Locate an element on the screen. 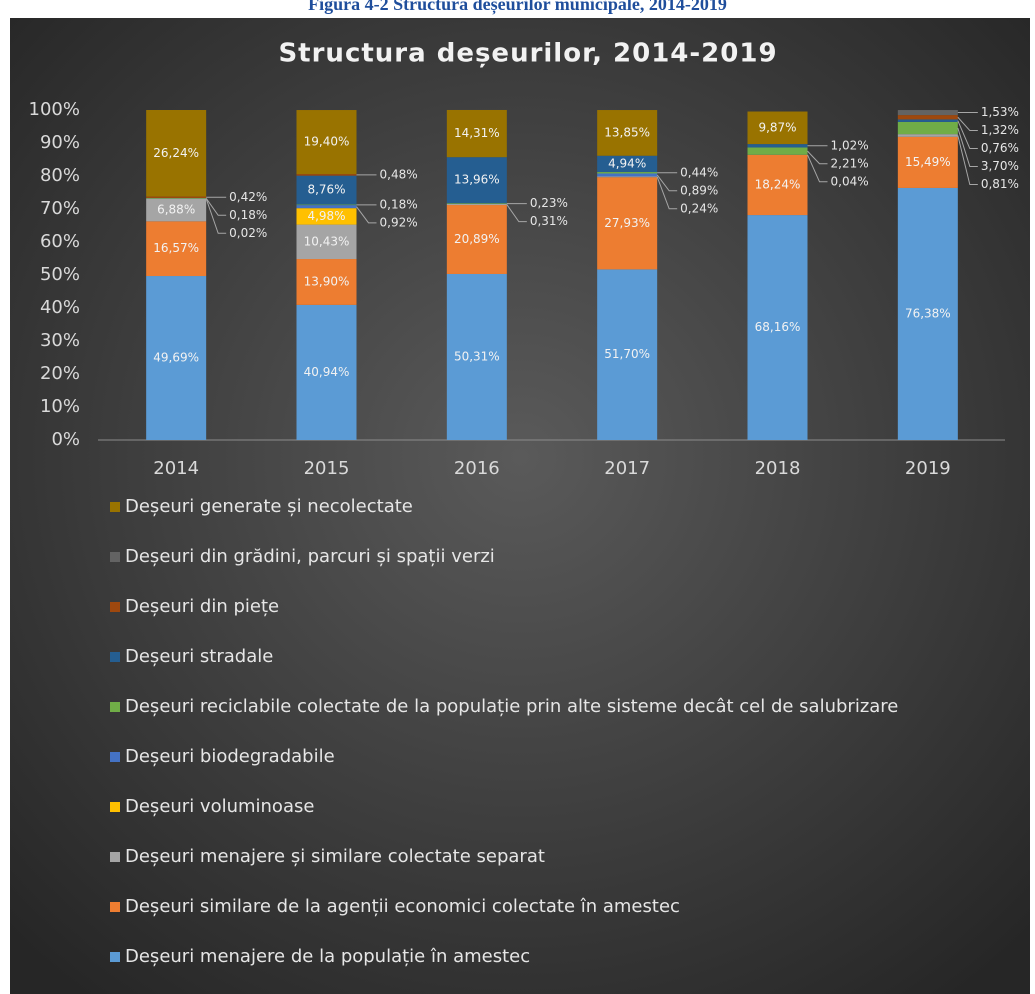  y-tick-label: 60% is located at coordinates (60, 241).